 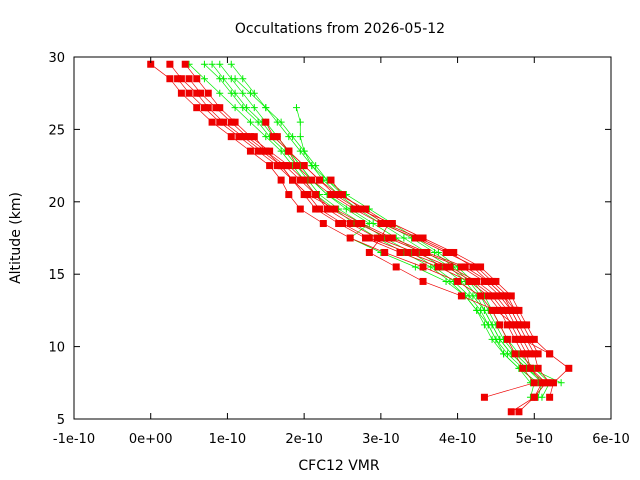 I want to click on x-tick-label: 1e-10, so click(x=228, y=439).